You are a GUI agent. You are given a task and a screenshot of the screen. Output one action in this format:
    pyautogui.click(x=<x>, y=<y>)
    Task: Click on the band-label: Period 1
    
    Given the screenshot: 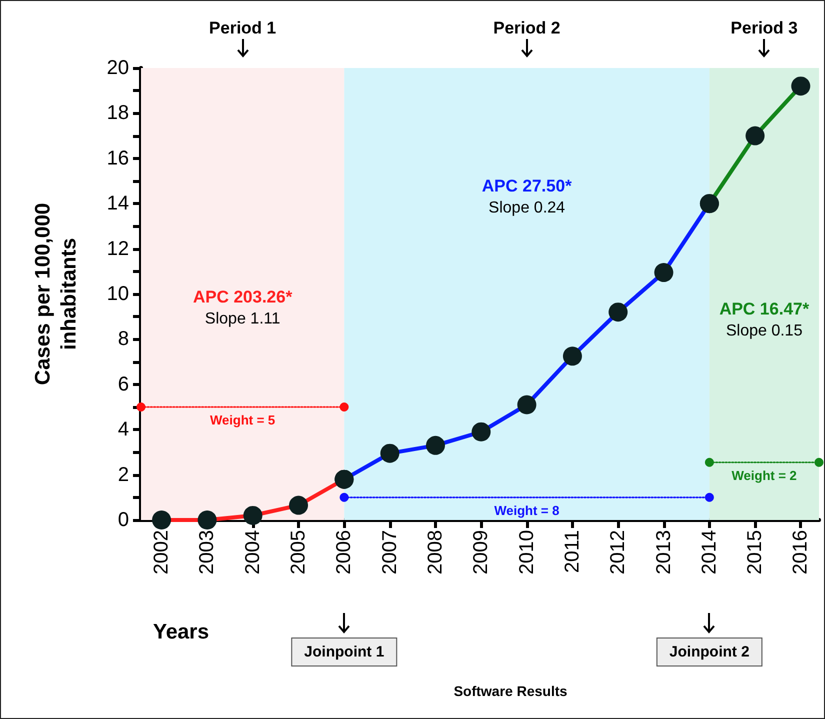 What is the action you would take?
    pyautogui.click(x=242, y=28)
    